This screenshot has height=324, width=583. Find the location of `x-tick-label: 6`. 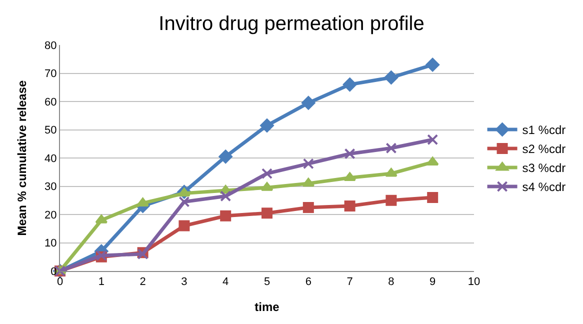

x-tick-label: 6 is located at coordinates (308, 282).